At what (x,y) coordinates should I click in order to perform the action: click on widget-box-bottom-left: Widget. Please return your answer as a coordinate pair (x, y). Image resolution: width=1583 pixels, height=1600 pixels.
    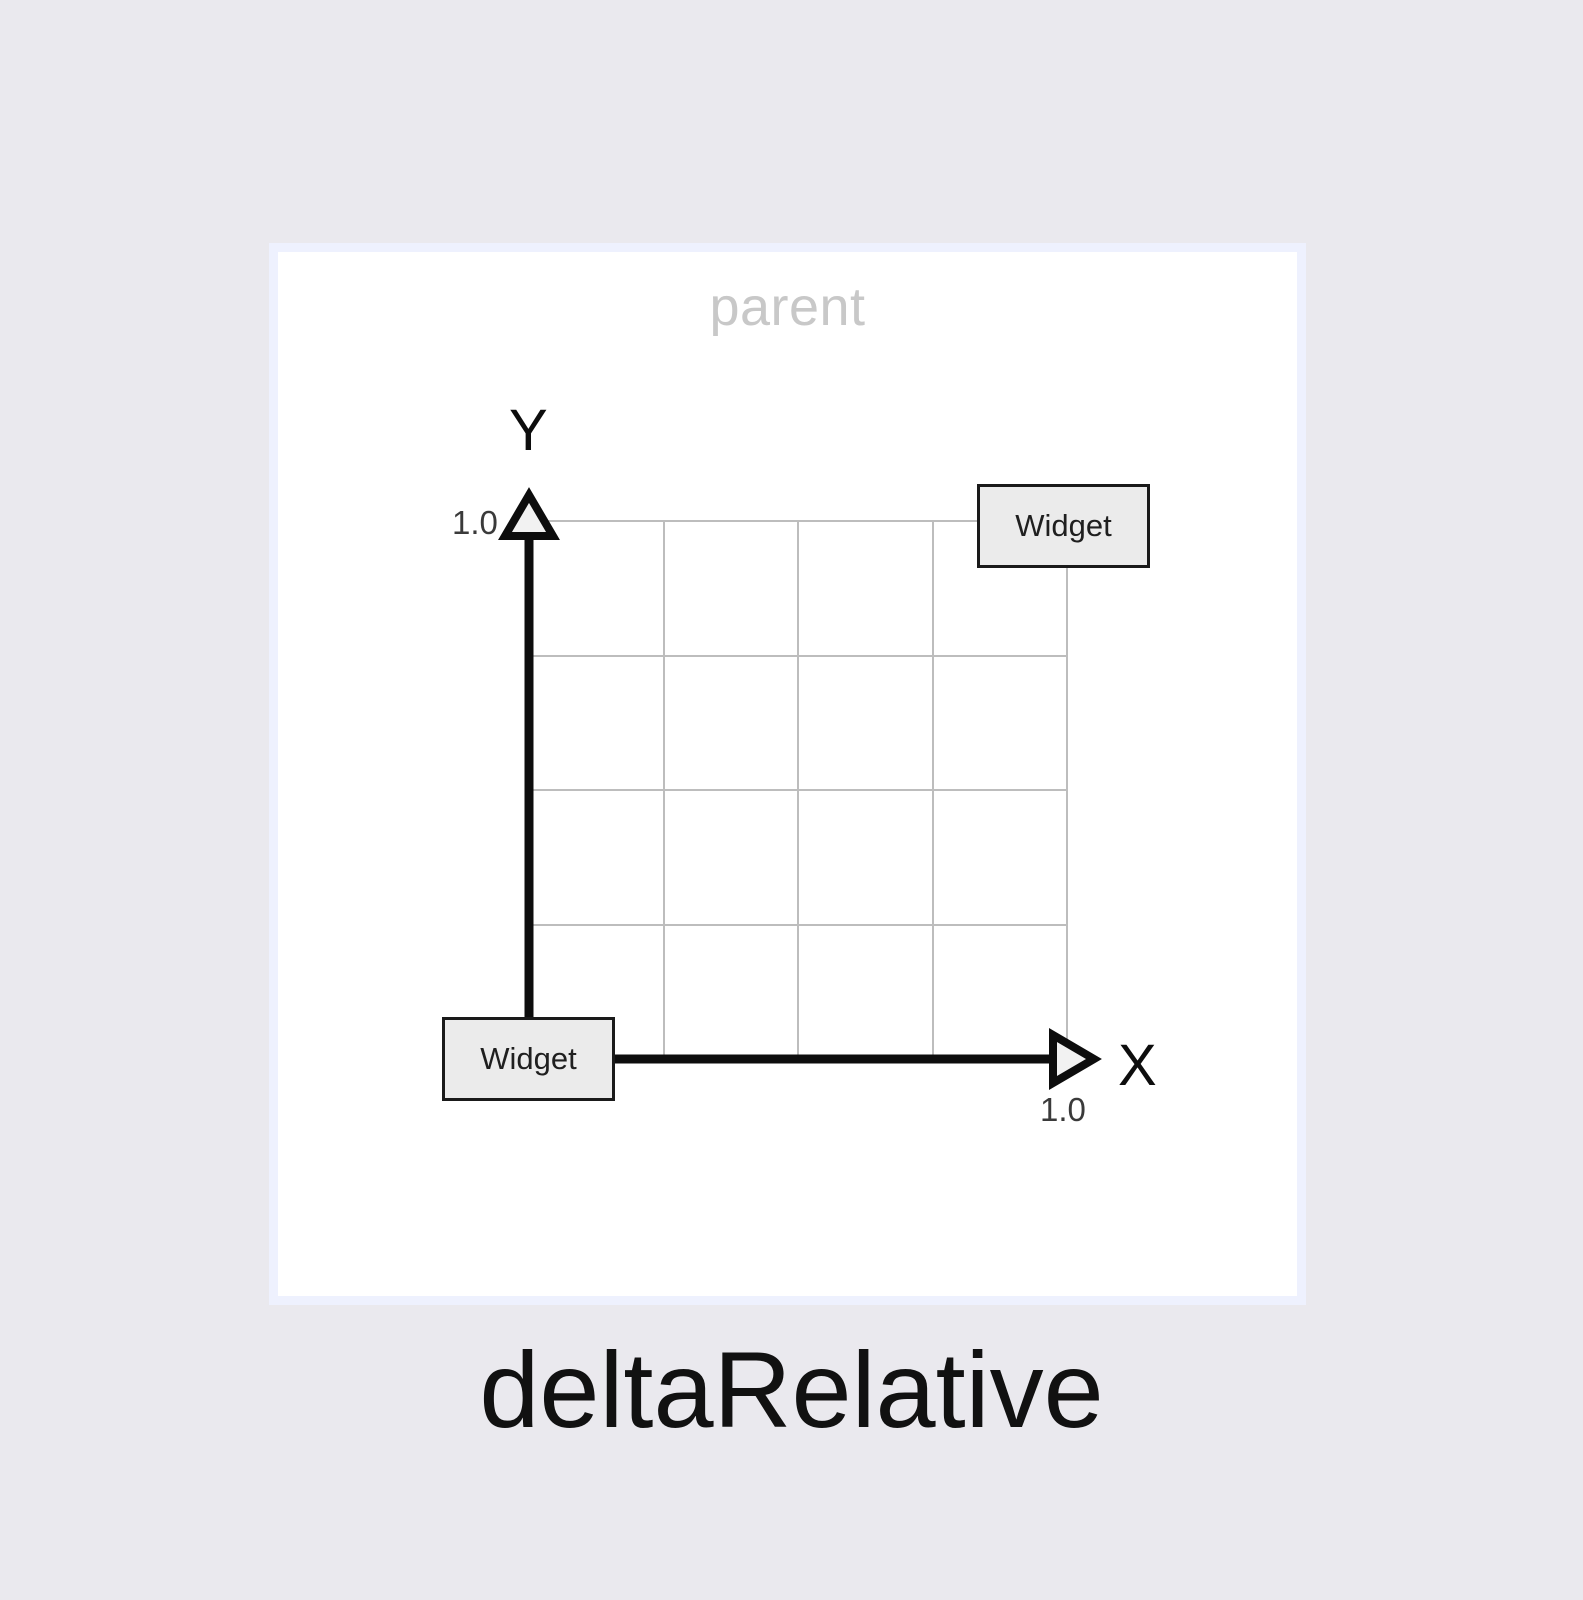
    Looking at the image, I should click on (528, 1059).